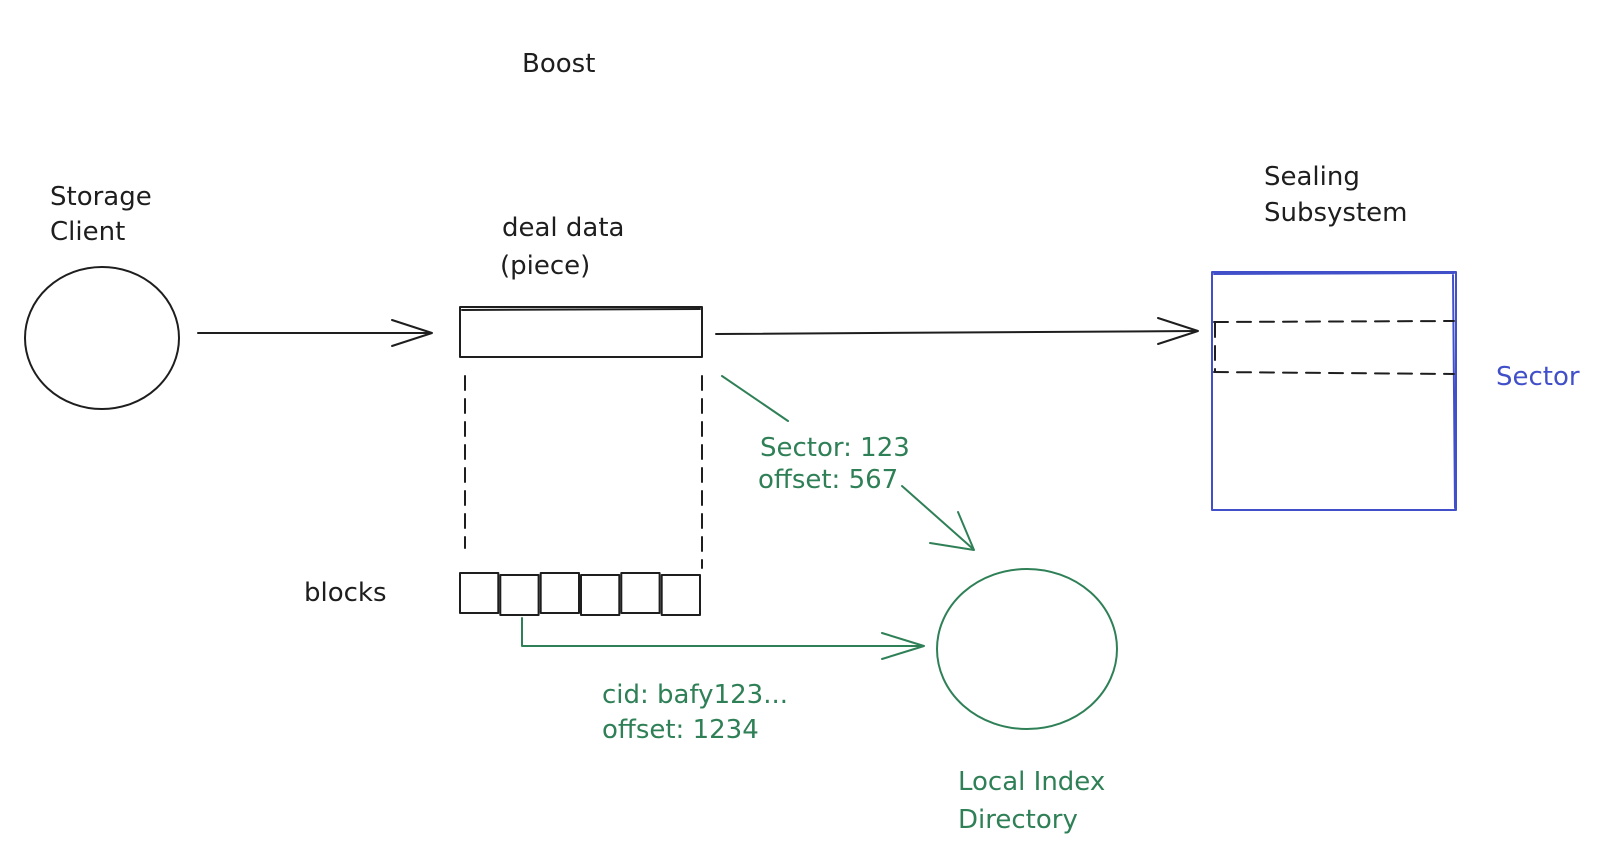  I want to click on local-index-directory-label-line1: Local Index, so click(1031, 782).